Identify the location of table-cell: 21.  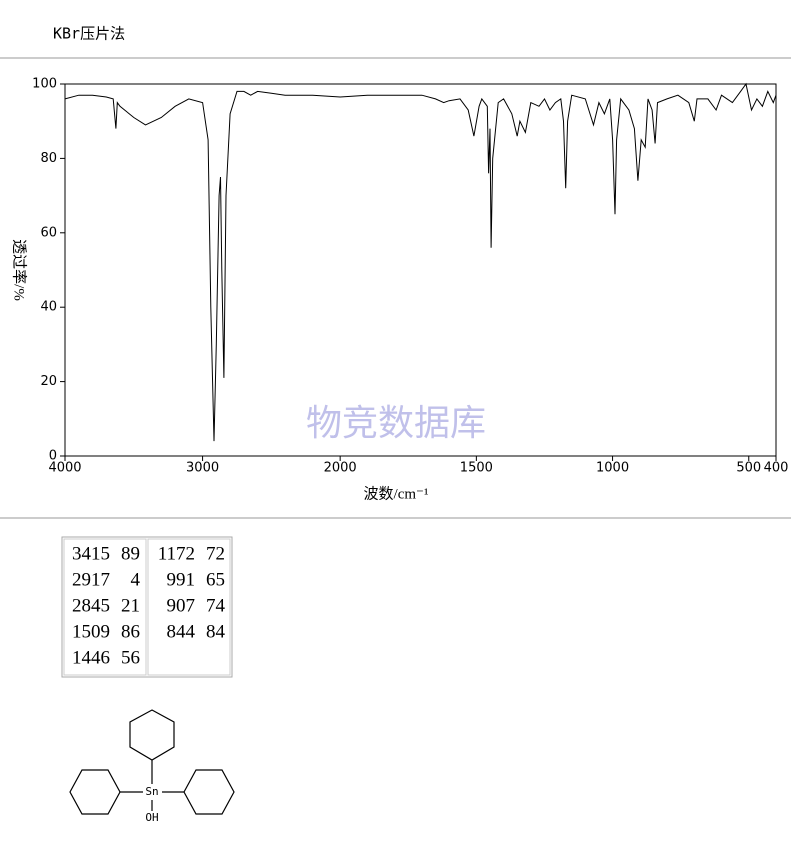
(130, 605).